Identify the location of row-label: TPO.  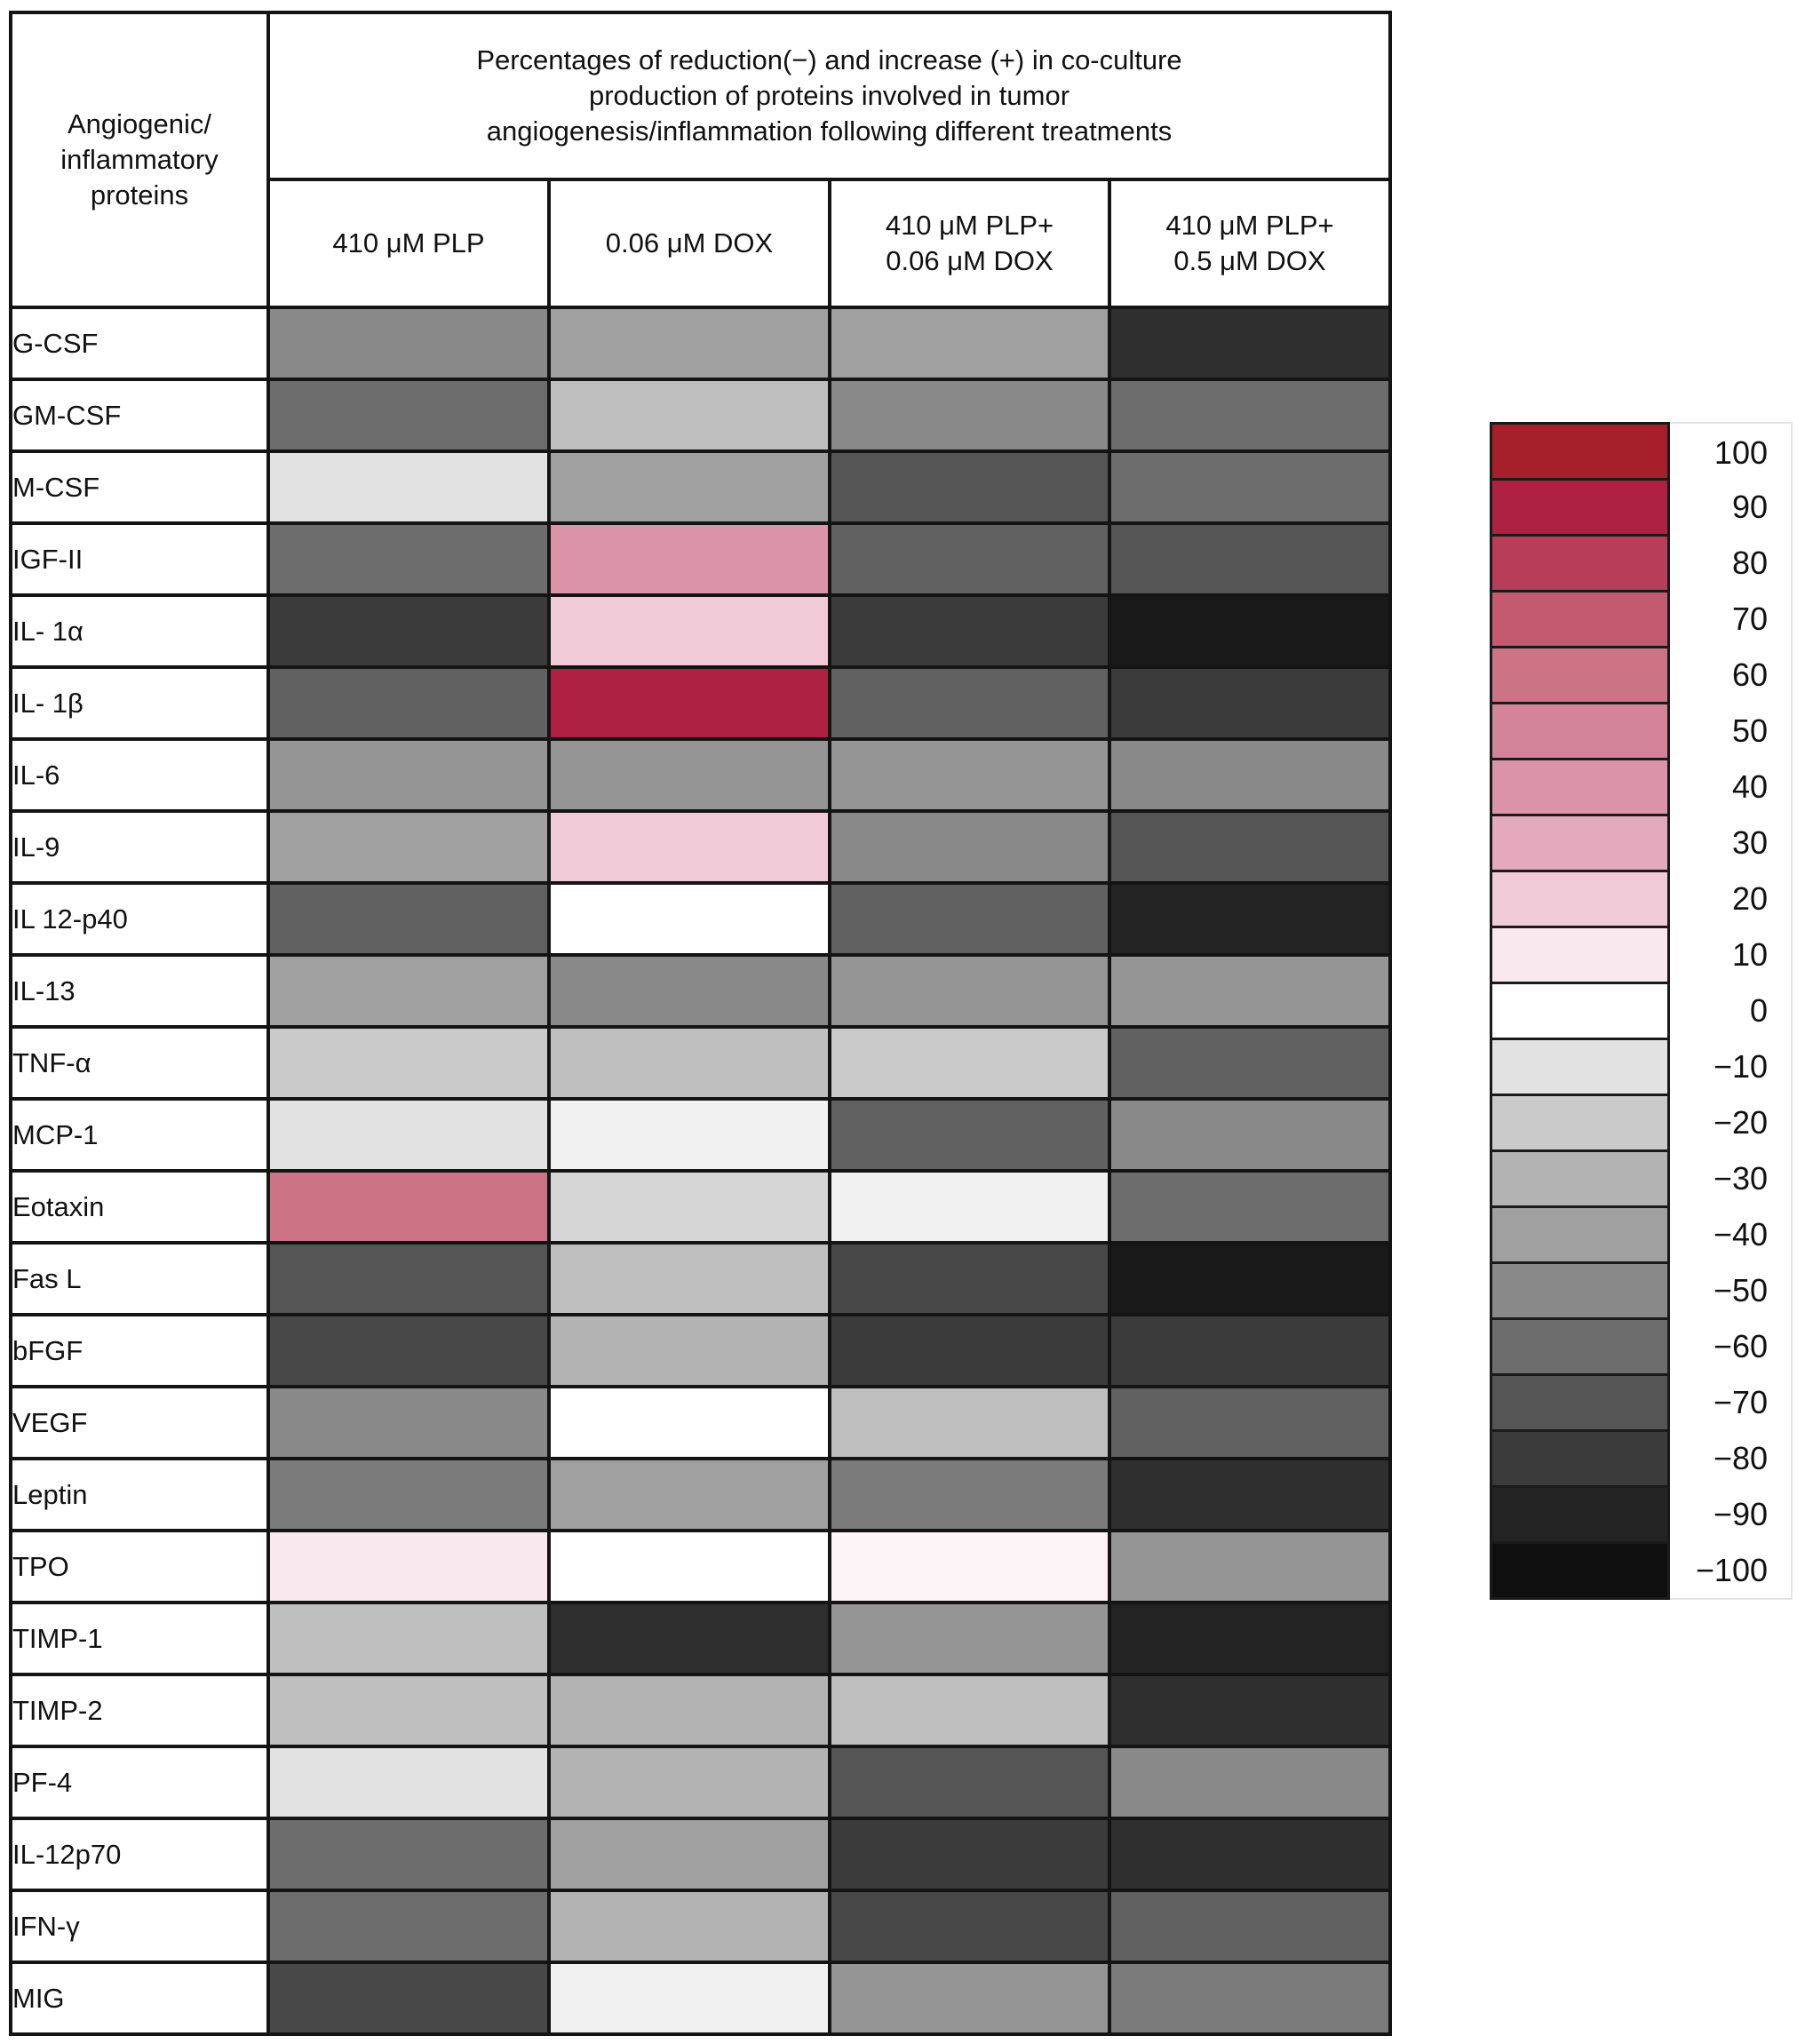
(139, 1566).